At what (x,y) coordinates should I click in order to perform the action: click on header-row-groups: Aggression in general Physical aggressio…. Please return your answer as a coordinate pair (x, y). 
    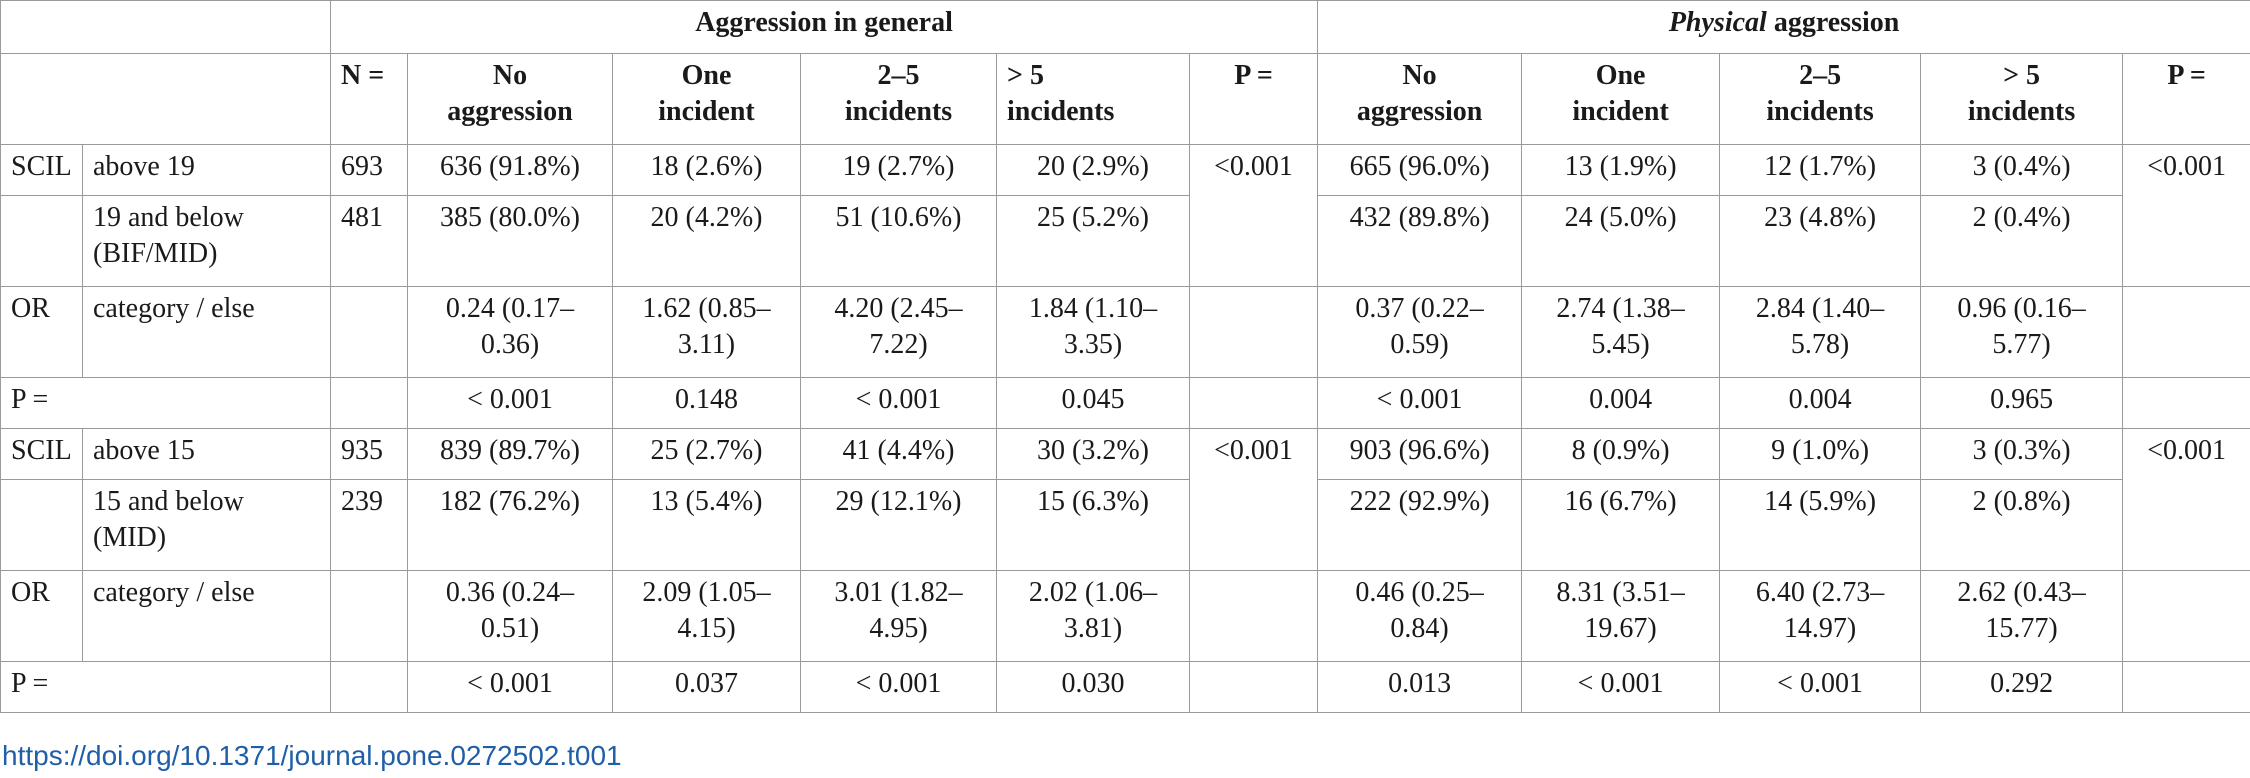
    Looking at the image, I should click on (1125, 27).